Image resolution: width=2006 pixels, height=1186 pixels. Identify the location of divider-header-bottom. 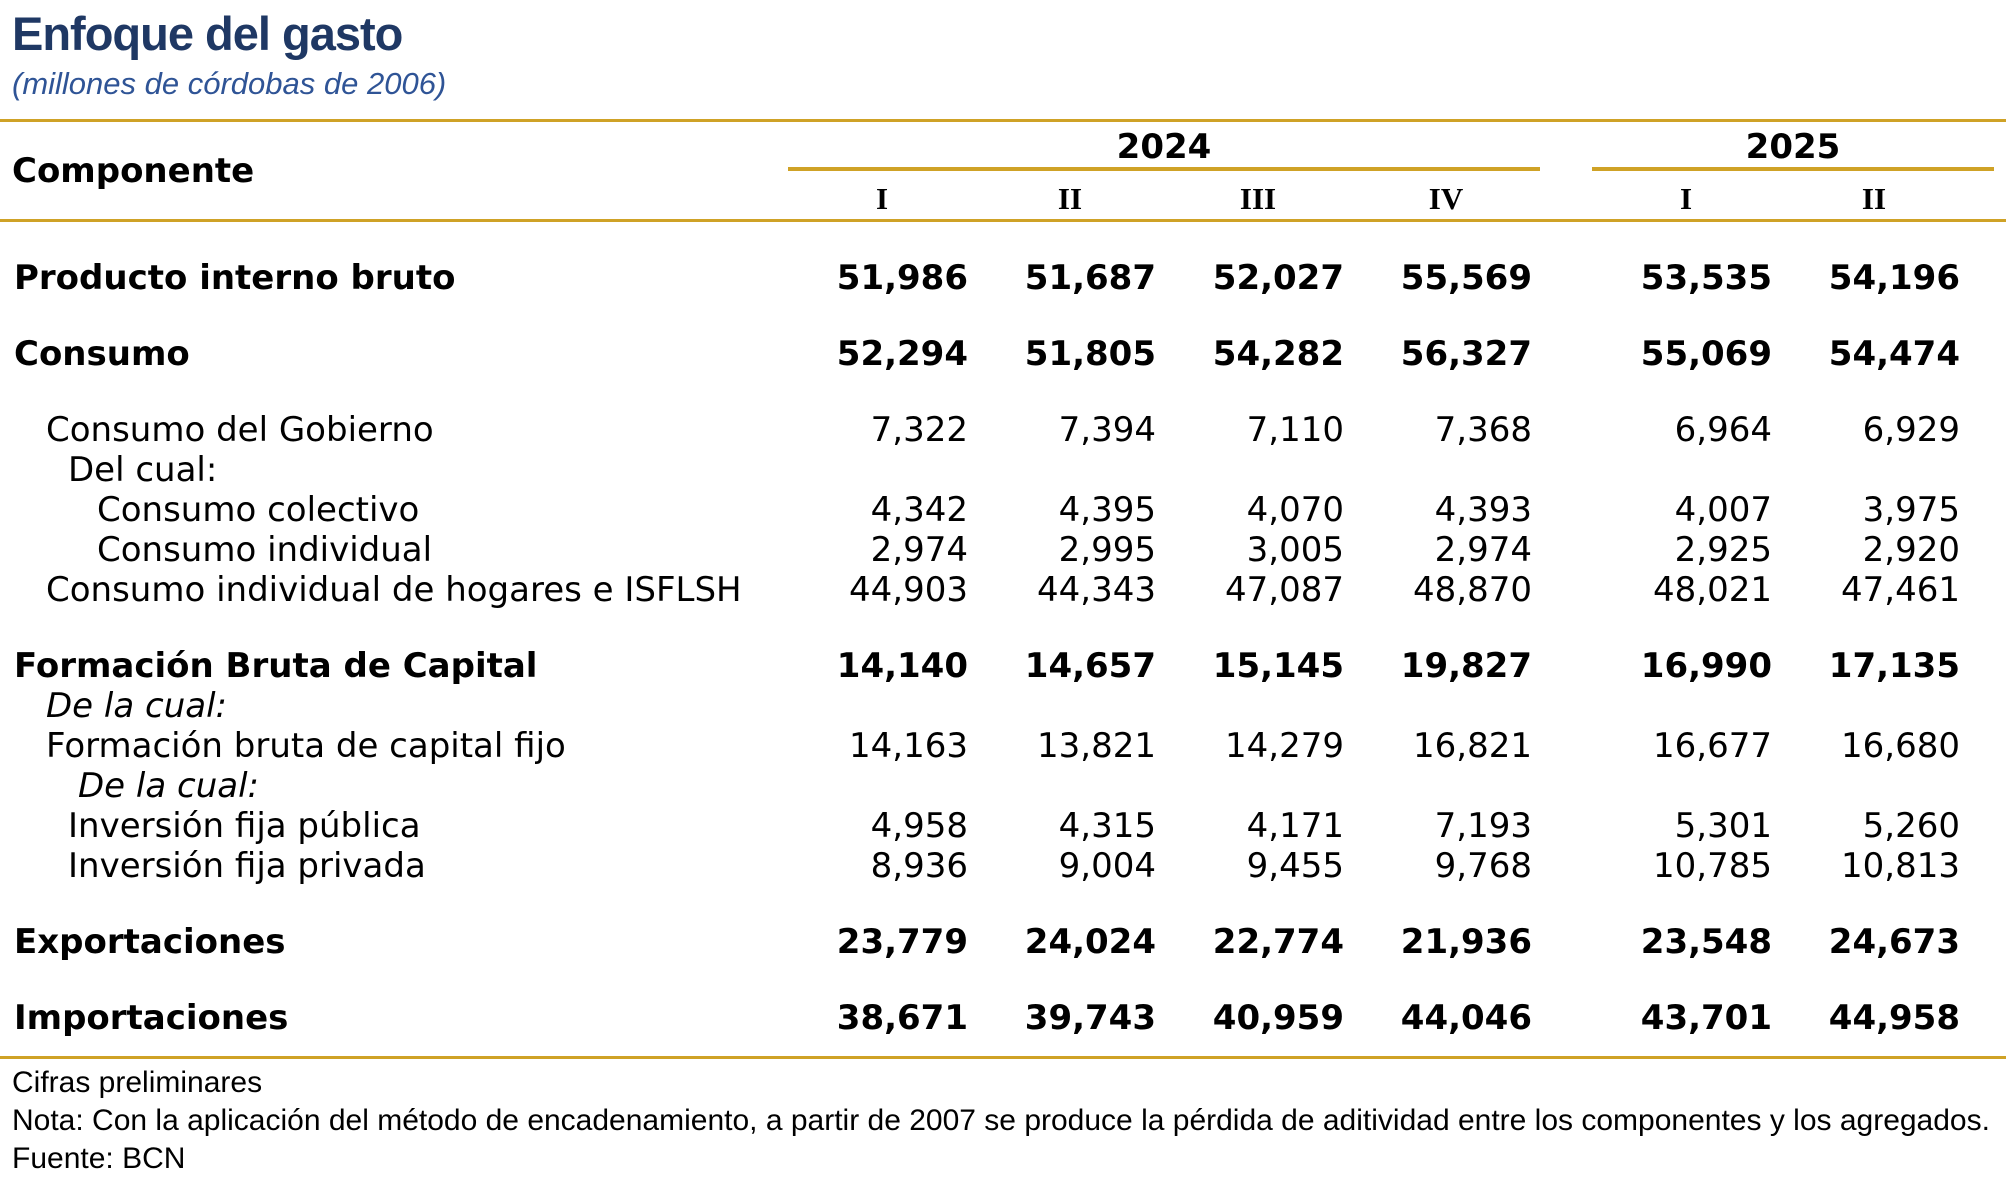
(1003, 220).